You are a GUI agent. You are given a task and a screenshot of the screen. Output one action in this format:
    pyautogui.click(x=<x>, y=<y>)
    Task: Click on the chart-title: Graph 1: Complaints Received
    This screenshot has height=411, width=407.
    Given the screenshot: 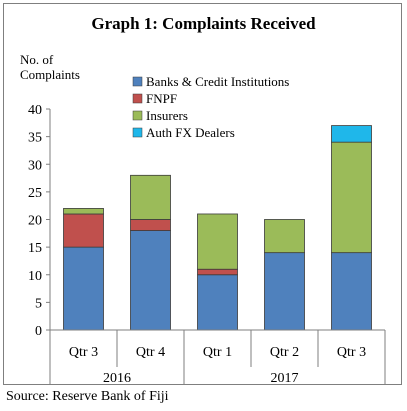 What is the action you would take?
    pyautogui.click(x=203, y=23)
    